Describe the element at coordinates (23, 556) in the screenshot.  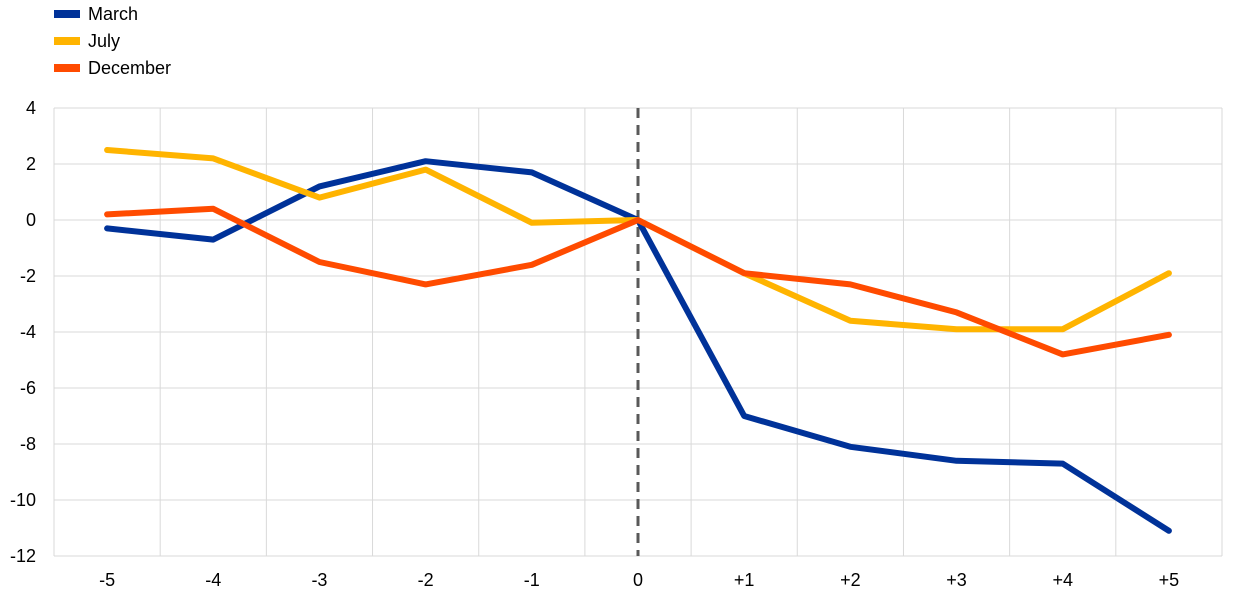
I see `y-tick-label: -12` at that location.